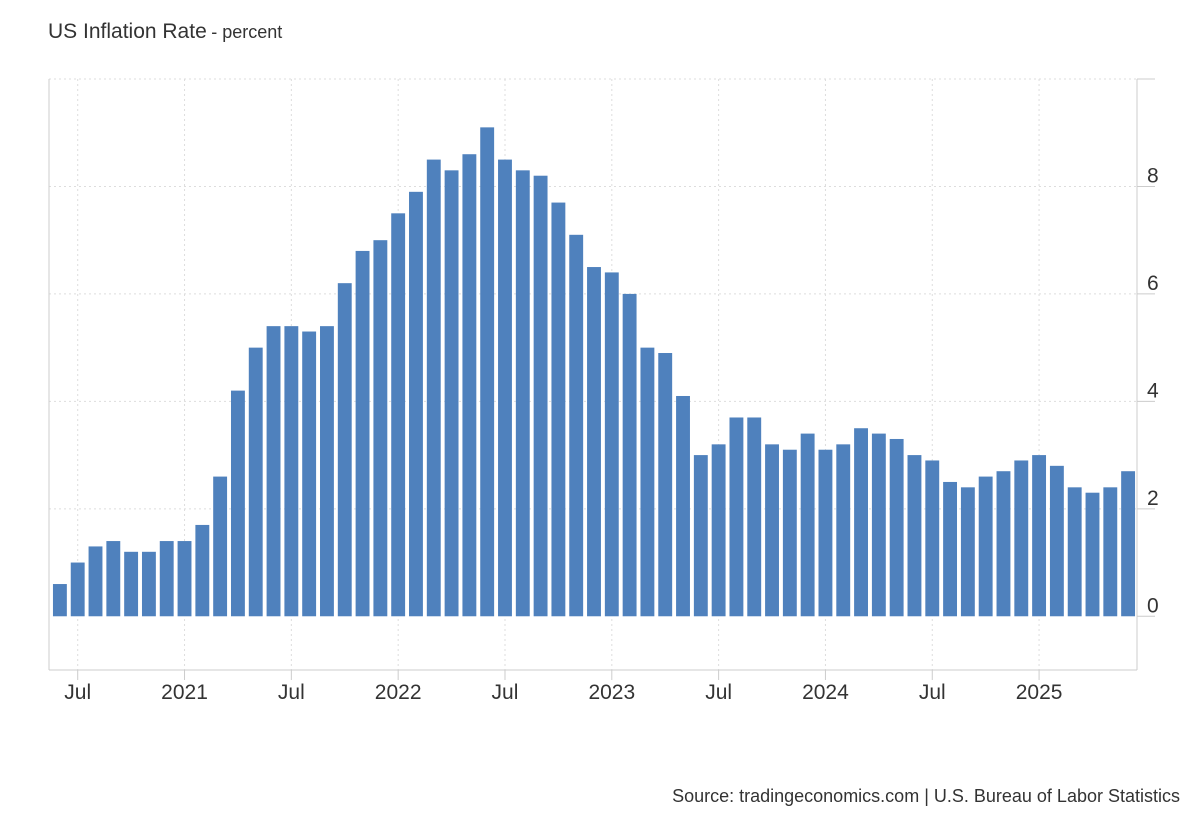 Image resolution: width=1200 pixels, height=820 pixels. I want to click on x-tick-label: 2023, so click(611, 692).